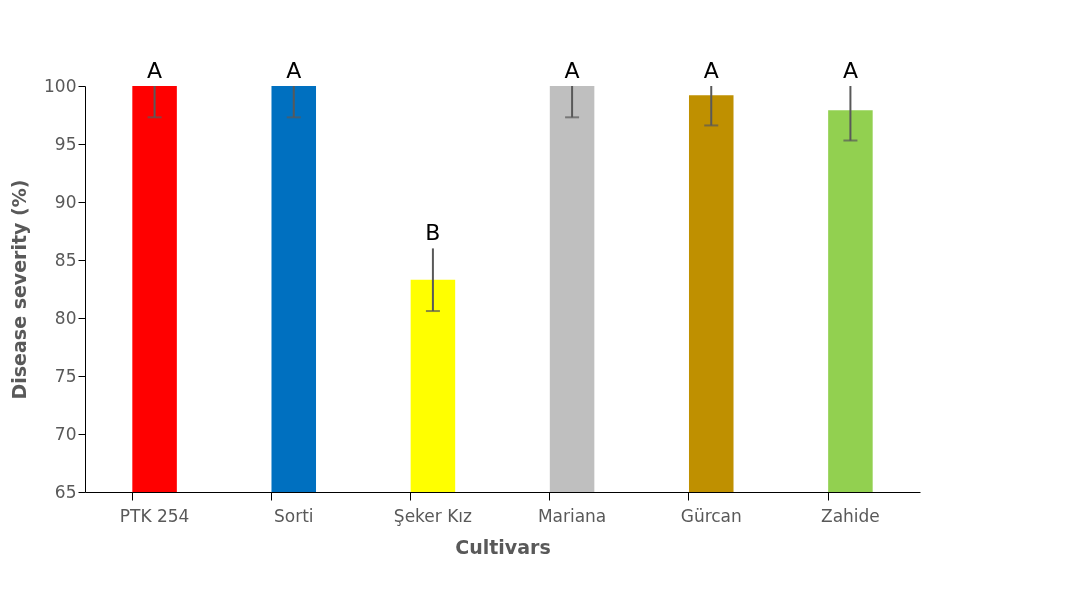  Describe the element at coordinates (572, 515) in the screenshot. I see `x-tick-label: Mariana` at that location.